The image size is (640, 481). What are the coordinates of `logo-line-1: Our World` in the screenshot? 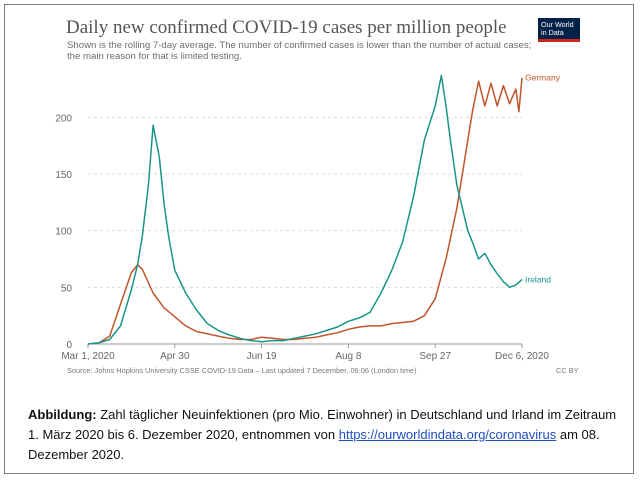 It's located at (557, 24).